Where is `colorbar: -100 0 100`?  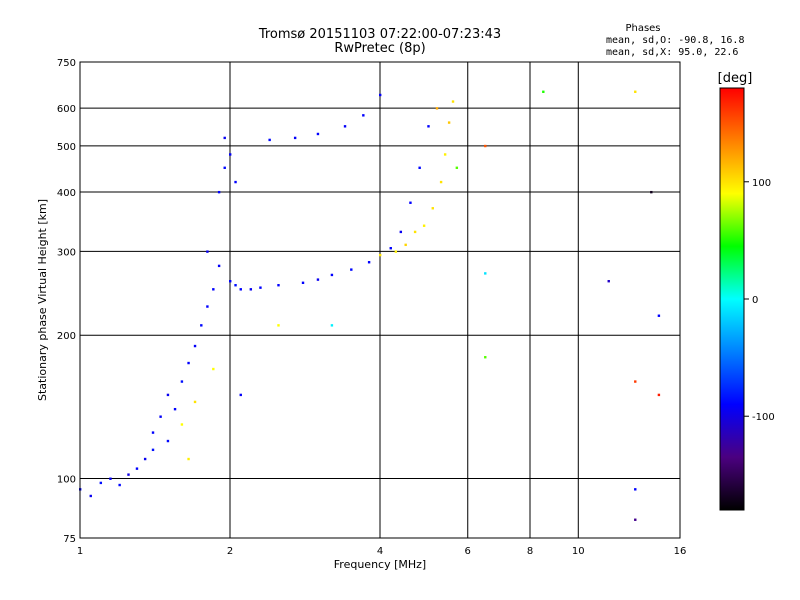
colorbar: -100 0 100 is located at coordinates (747, 299).